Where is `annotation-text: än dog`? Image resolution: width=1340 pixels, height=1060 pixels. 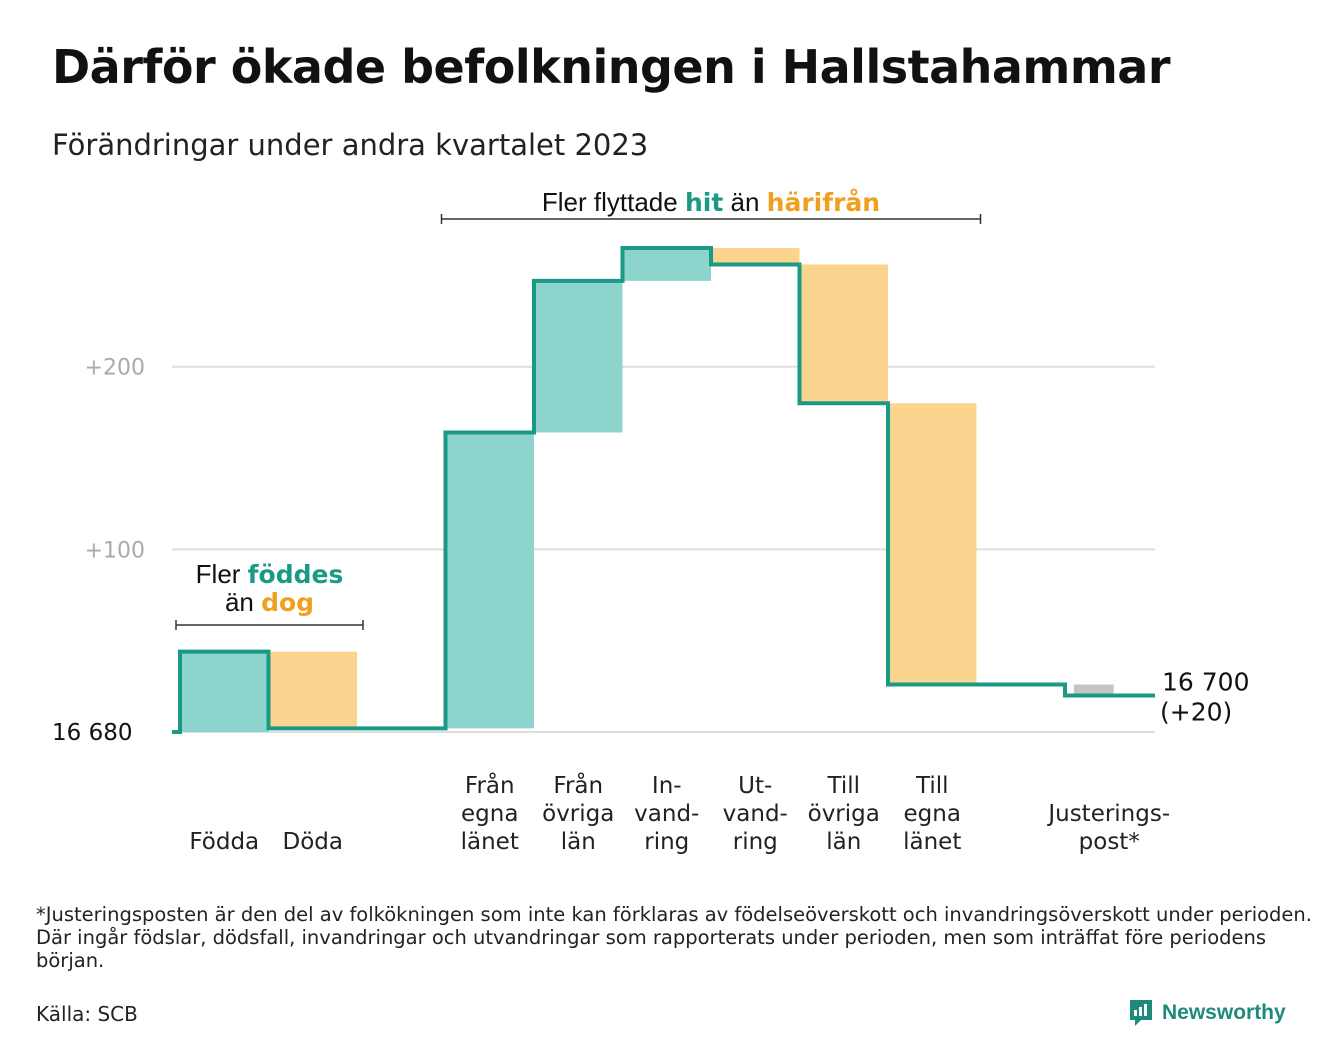 annotation-text: än dog is located at coordinates (269, 602).